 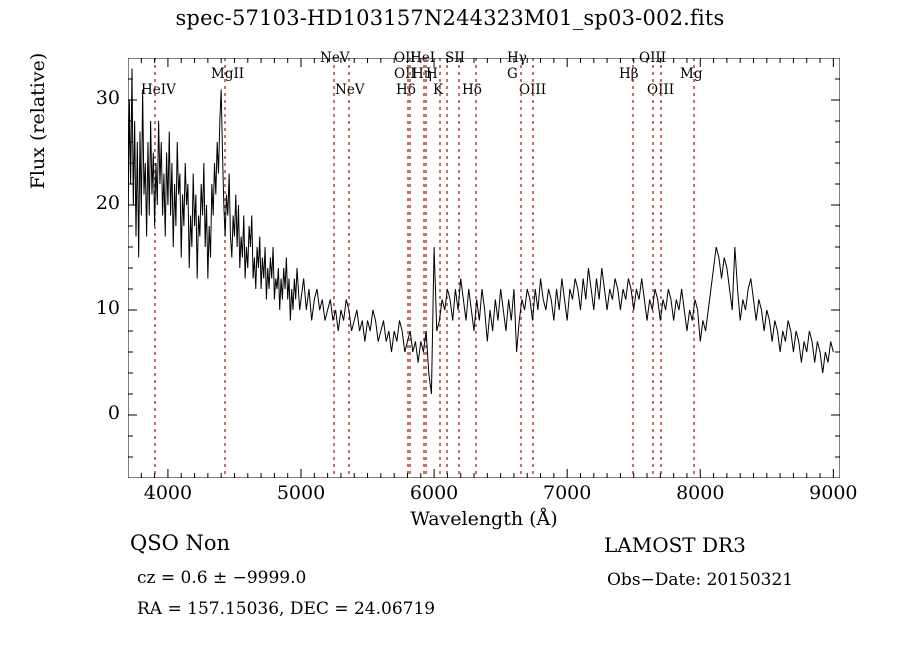 I want to click on y-tick-label: 0, so click(x=113, y=413).